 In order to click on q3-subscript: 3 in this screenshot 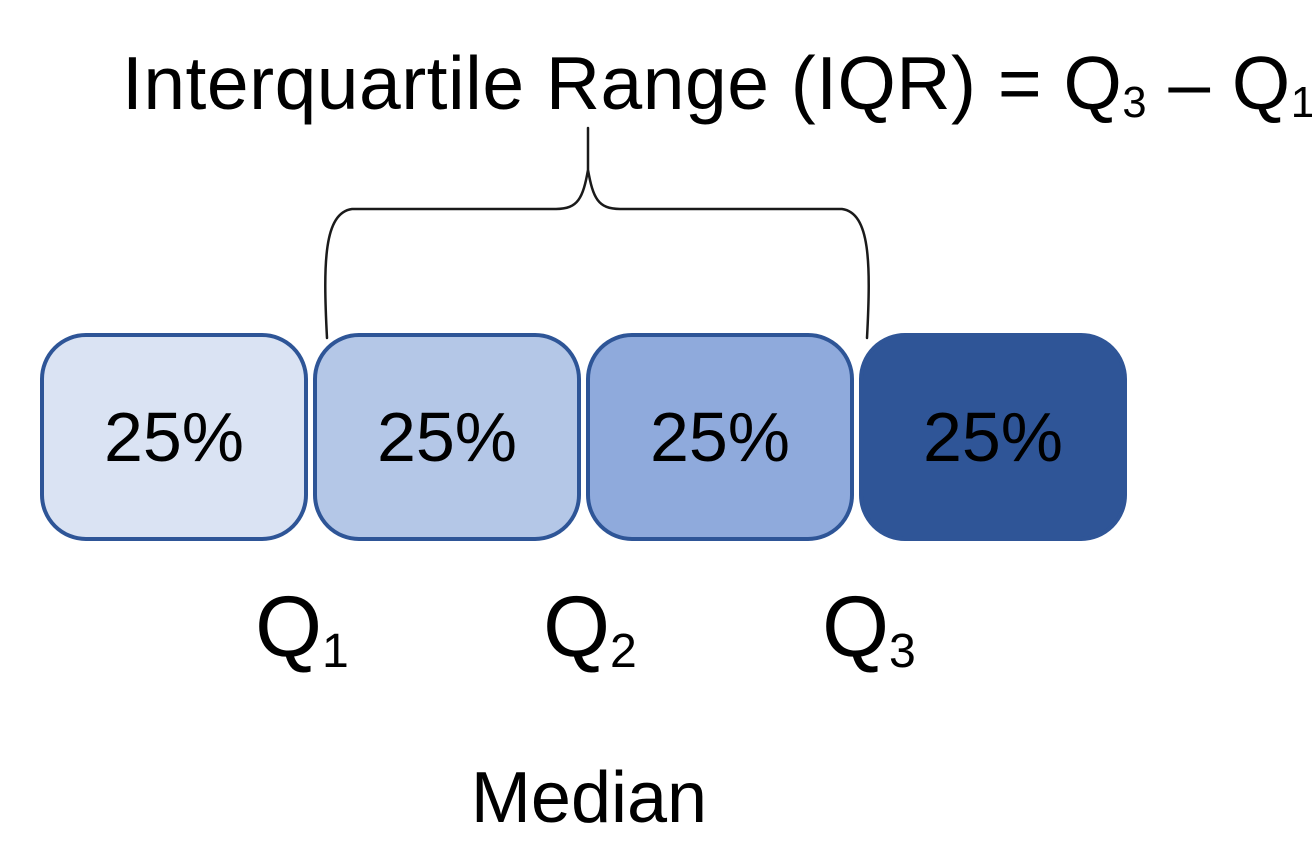, I will do `click(902, 650)`.